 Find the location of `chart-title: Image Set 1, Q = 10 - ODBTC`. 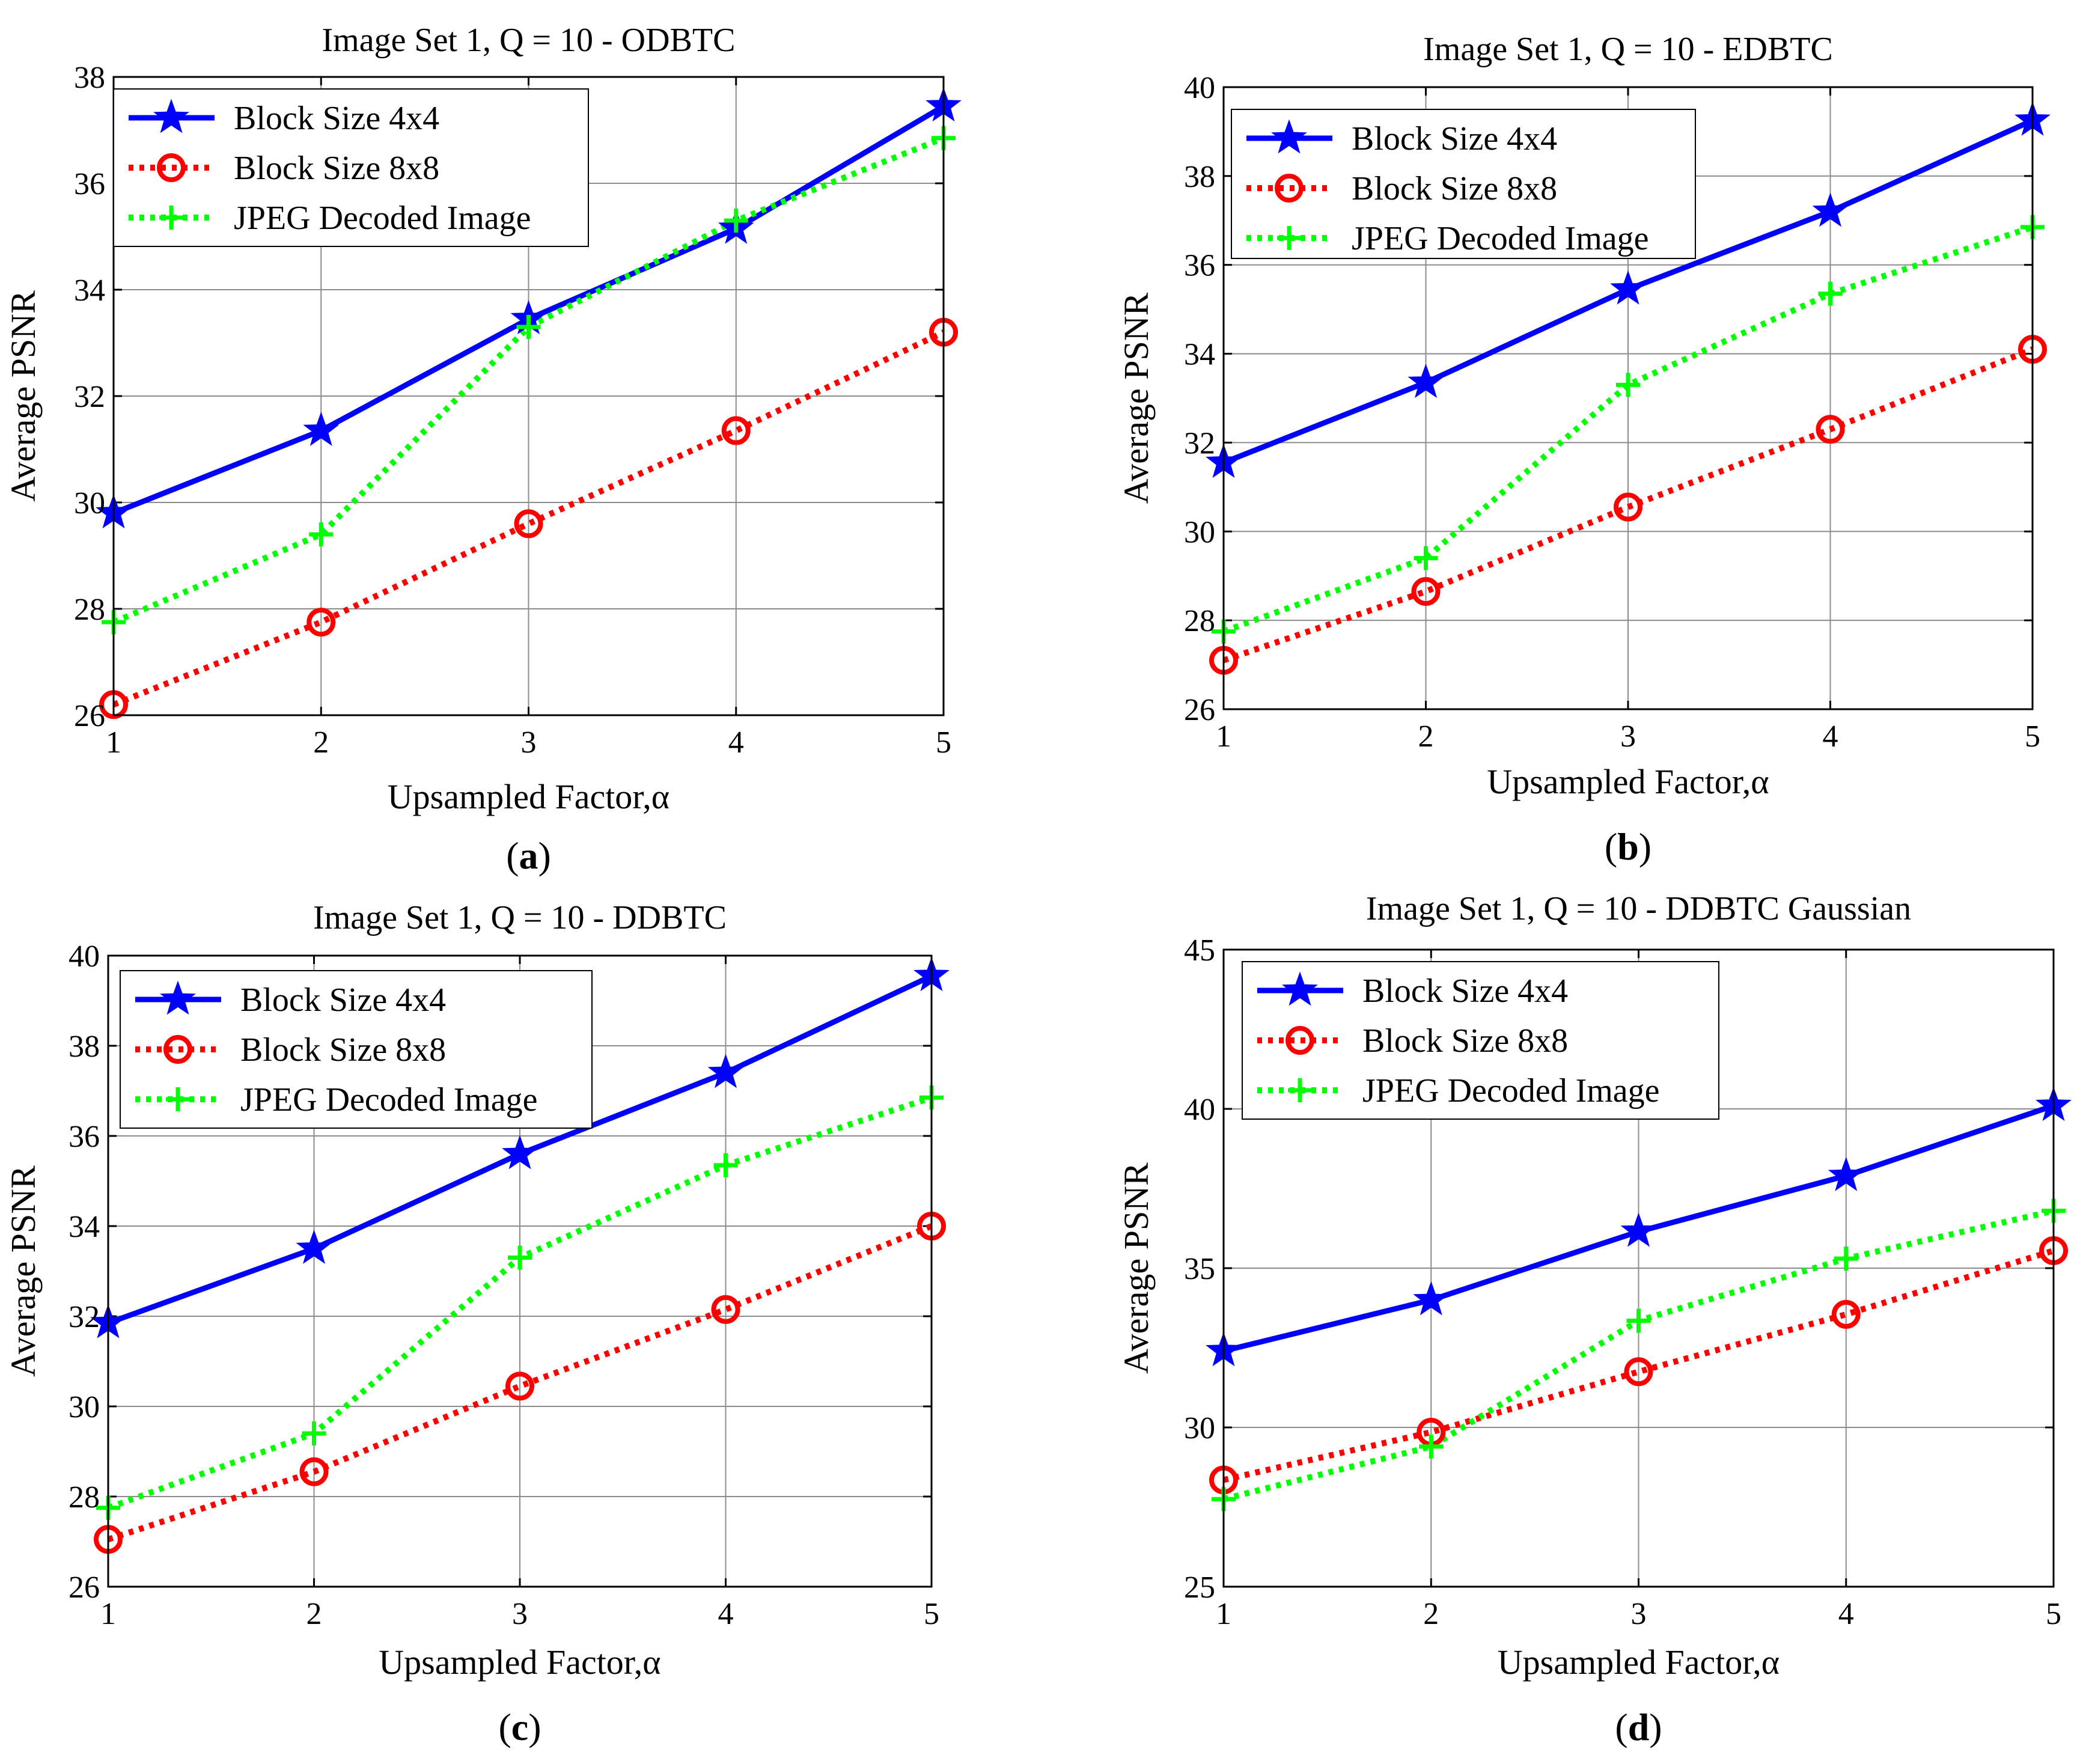

chart-title: Image Set 1, Q = 10 - ODBTC is located at coordinates (529, 40).